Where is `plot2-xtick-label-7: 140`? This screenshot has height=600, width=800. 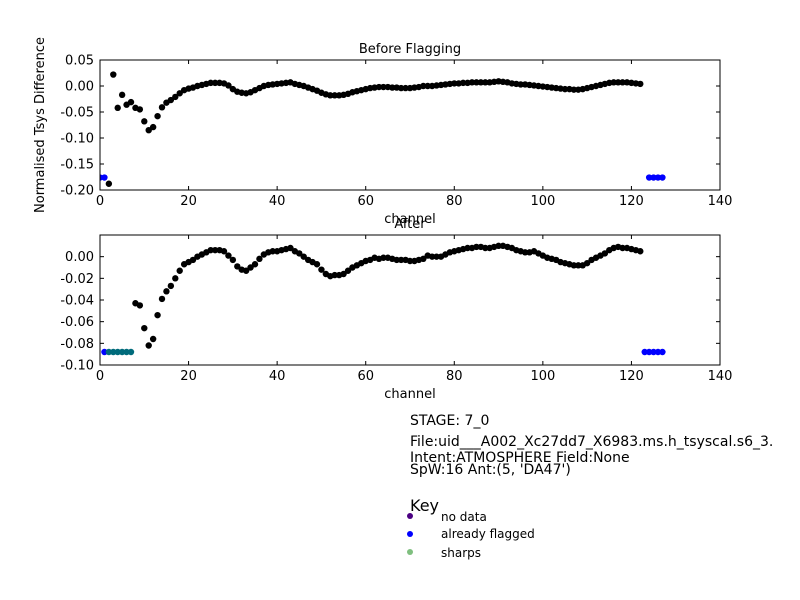
plot2-xtick-label-7: 140 is located at coordinates (720, 376).